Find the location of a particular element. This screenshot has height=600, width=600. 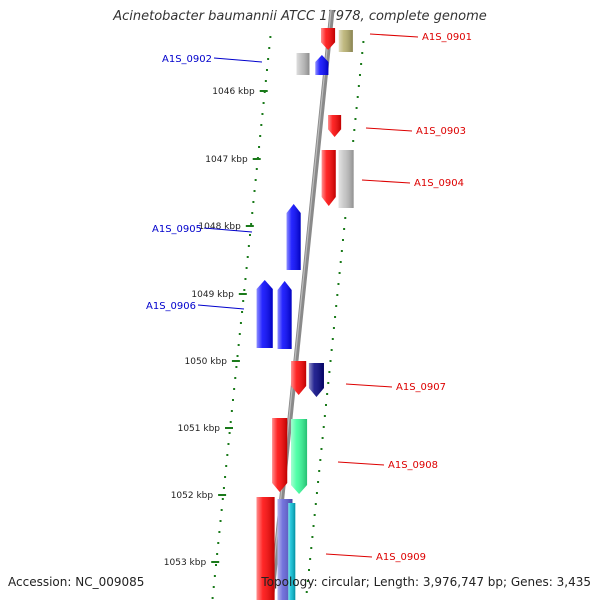

gene-label-a1s-0904: A1S_0904 is located at coordinates (412, 183).